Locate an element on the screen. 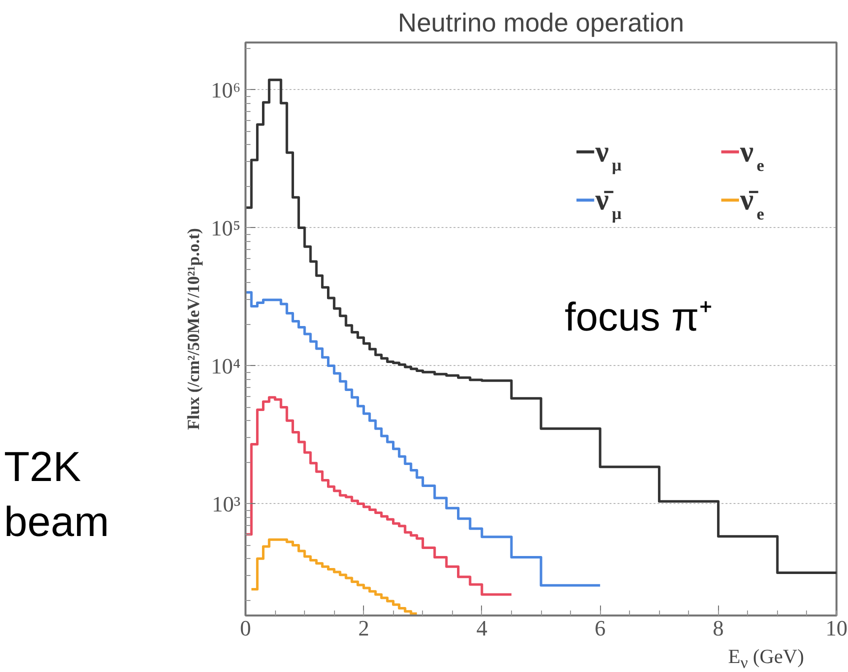 The height and width of the screenshot is (672, 848). x-tick-label: 6 is located at coordinates (600, 628).